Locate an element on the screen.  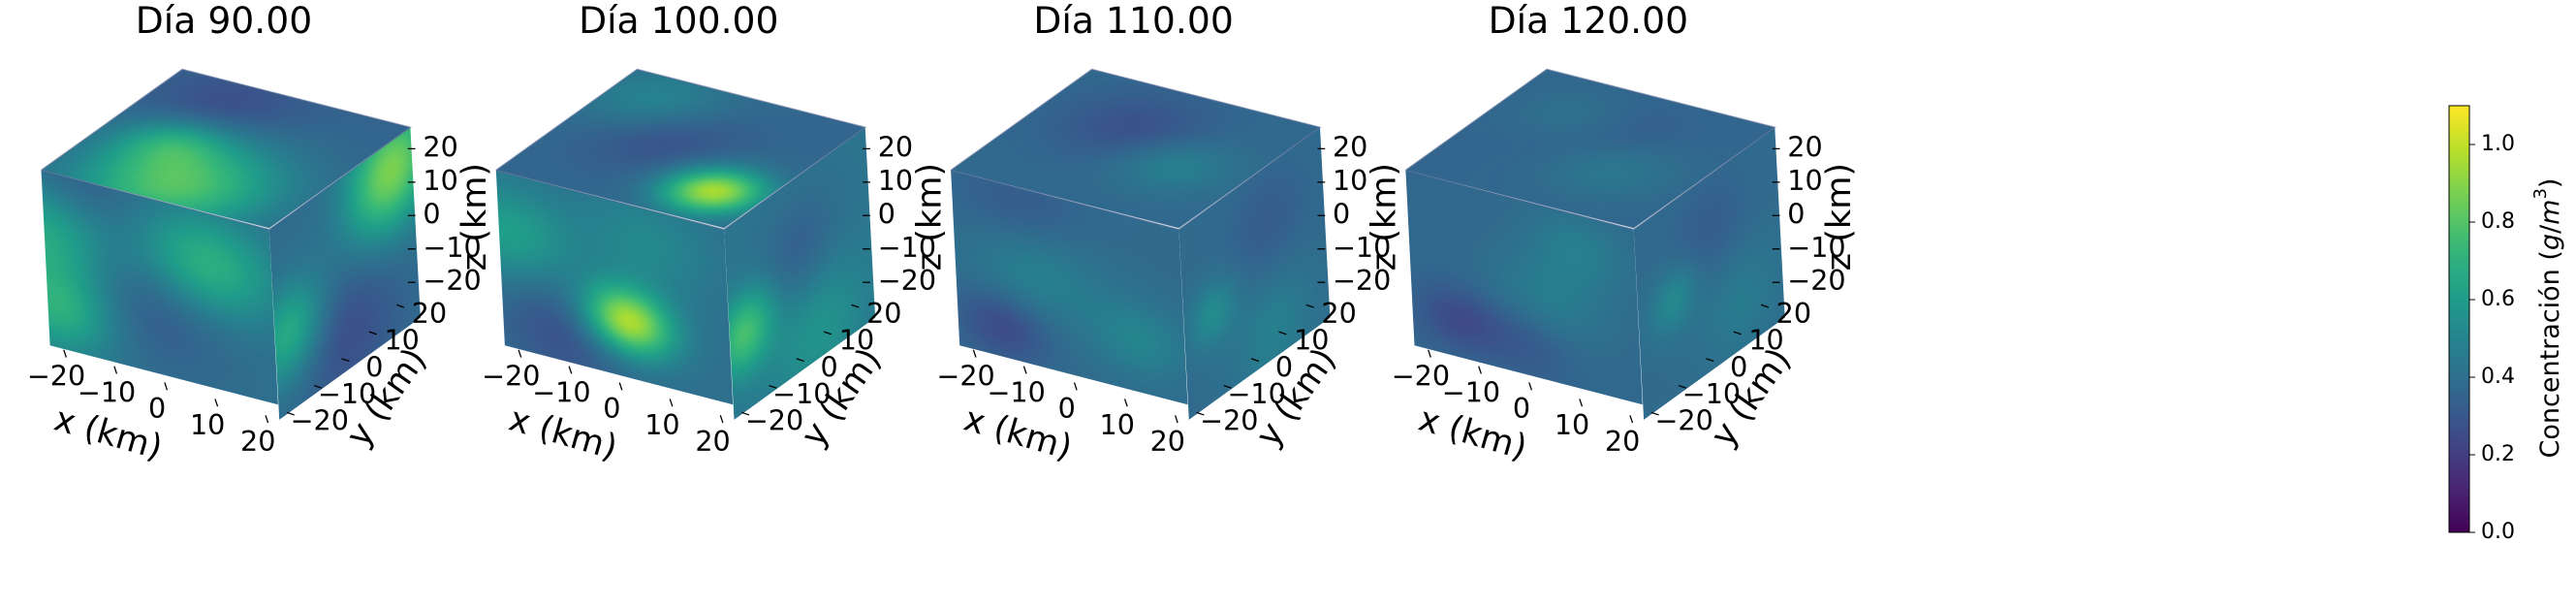
colorbar: 0.0 0.2 0.4 0.6 0.8 1.0 Concentración (g/m3) is located at coordinates (2506, 324).